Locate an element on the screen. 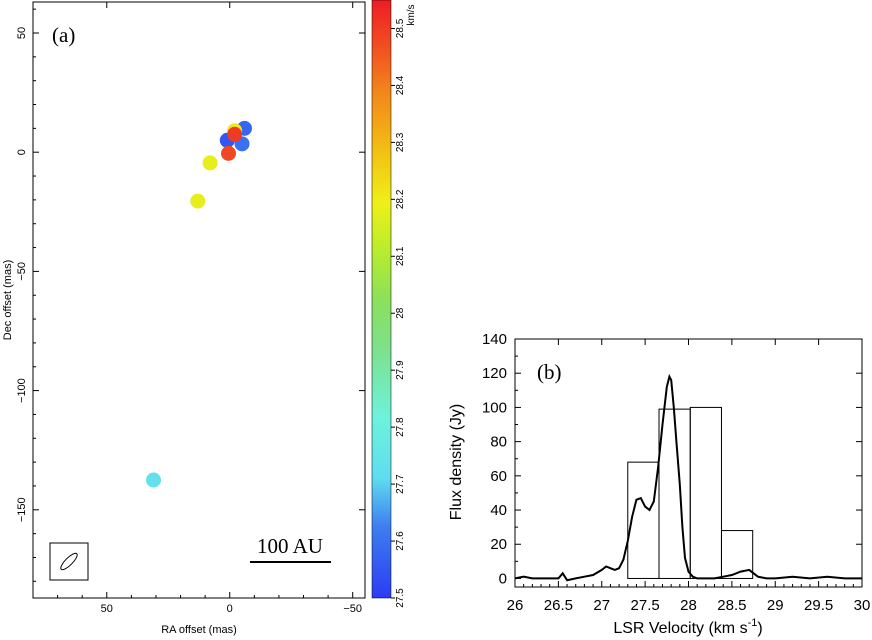  colorbar-tick-label: 28.5 is located at coordinates (400, 28).